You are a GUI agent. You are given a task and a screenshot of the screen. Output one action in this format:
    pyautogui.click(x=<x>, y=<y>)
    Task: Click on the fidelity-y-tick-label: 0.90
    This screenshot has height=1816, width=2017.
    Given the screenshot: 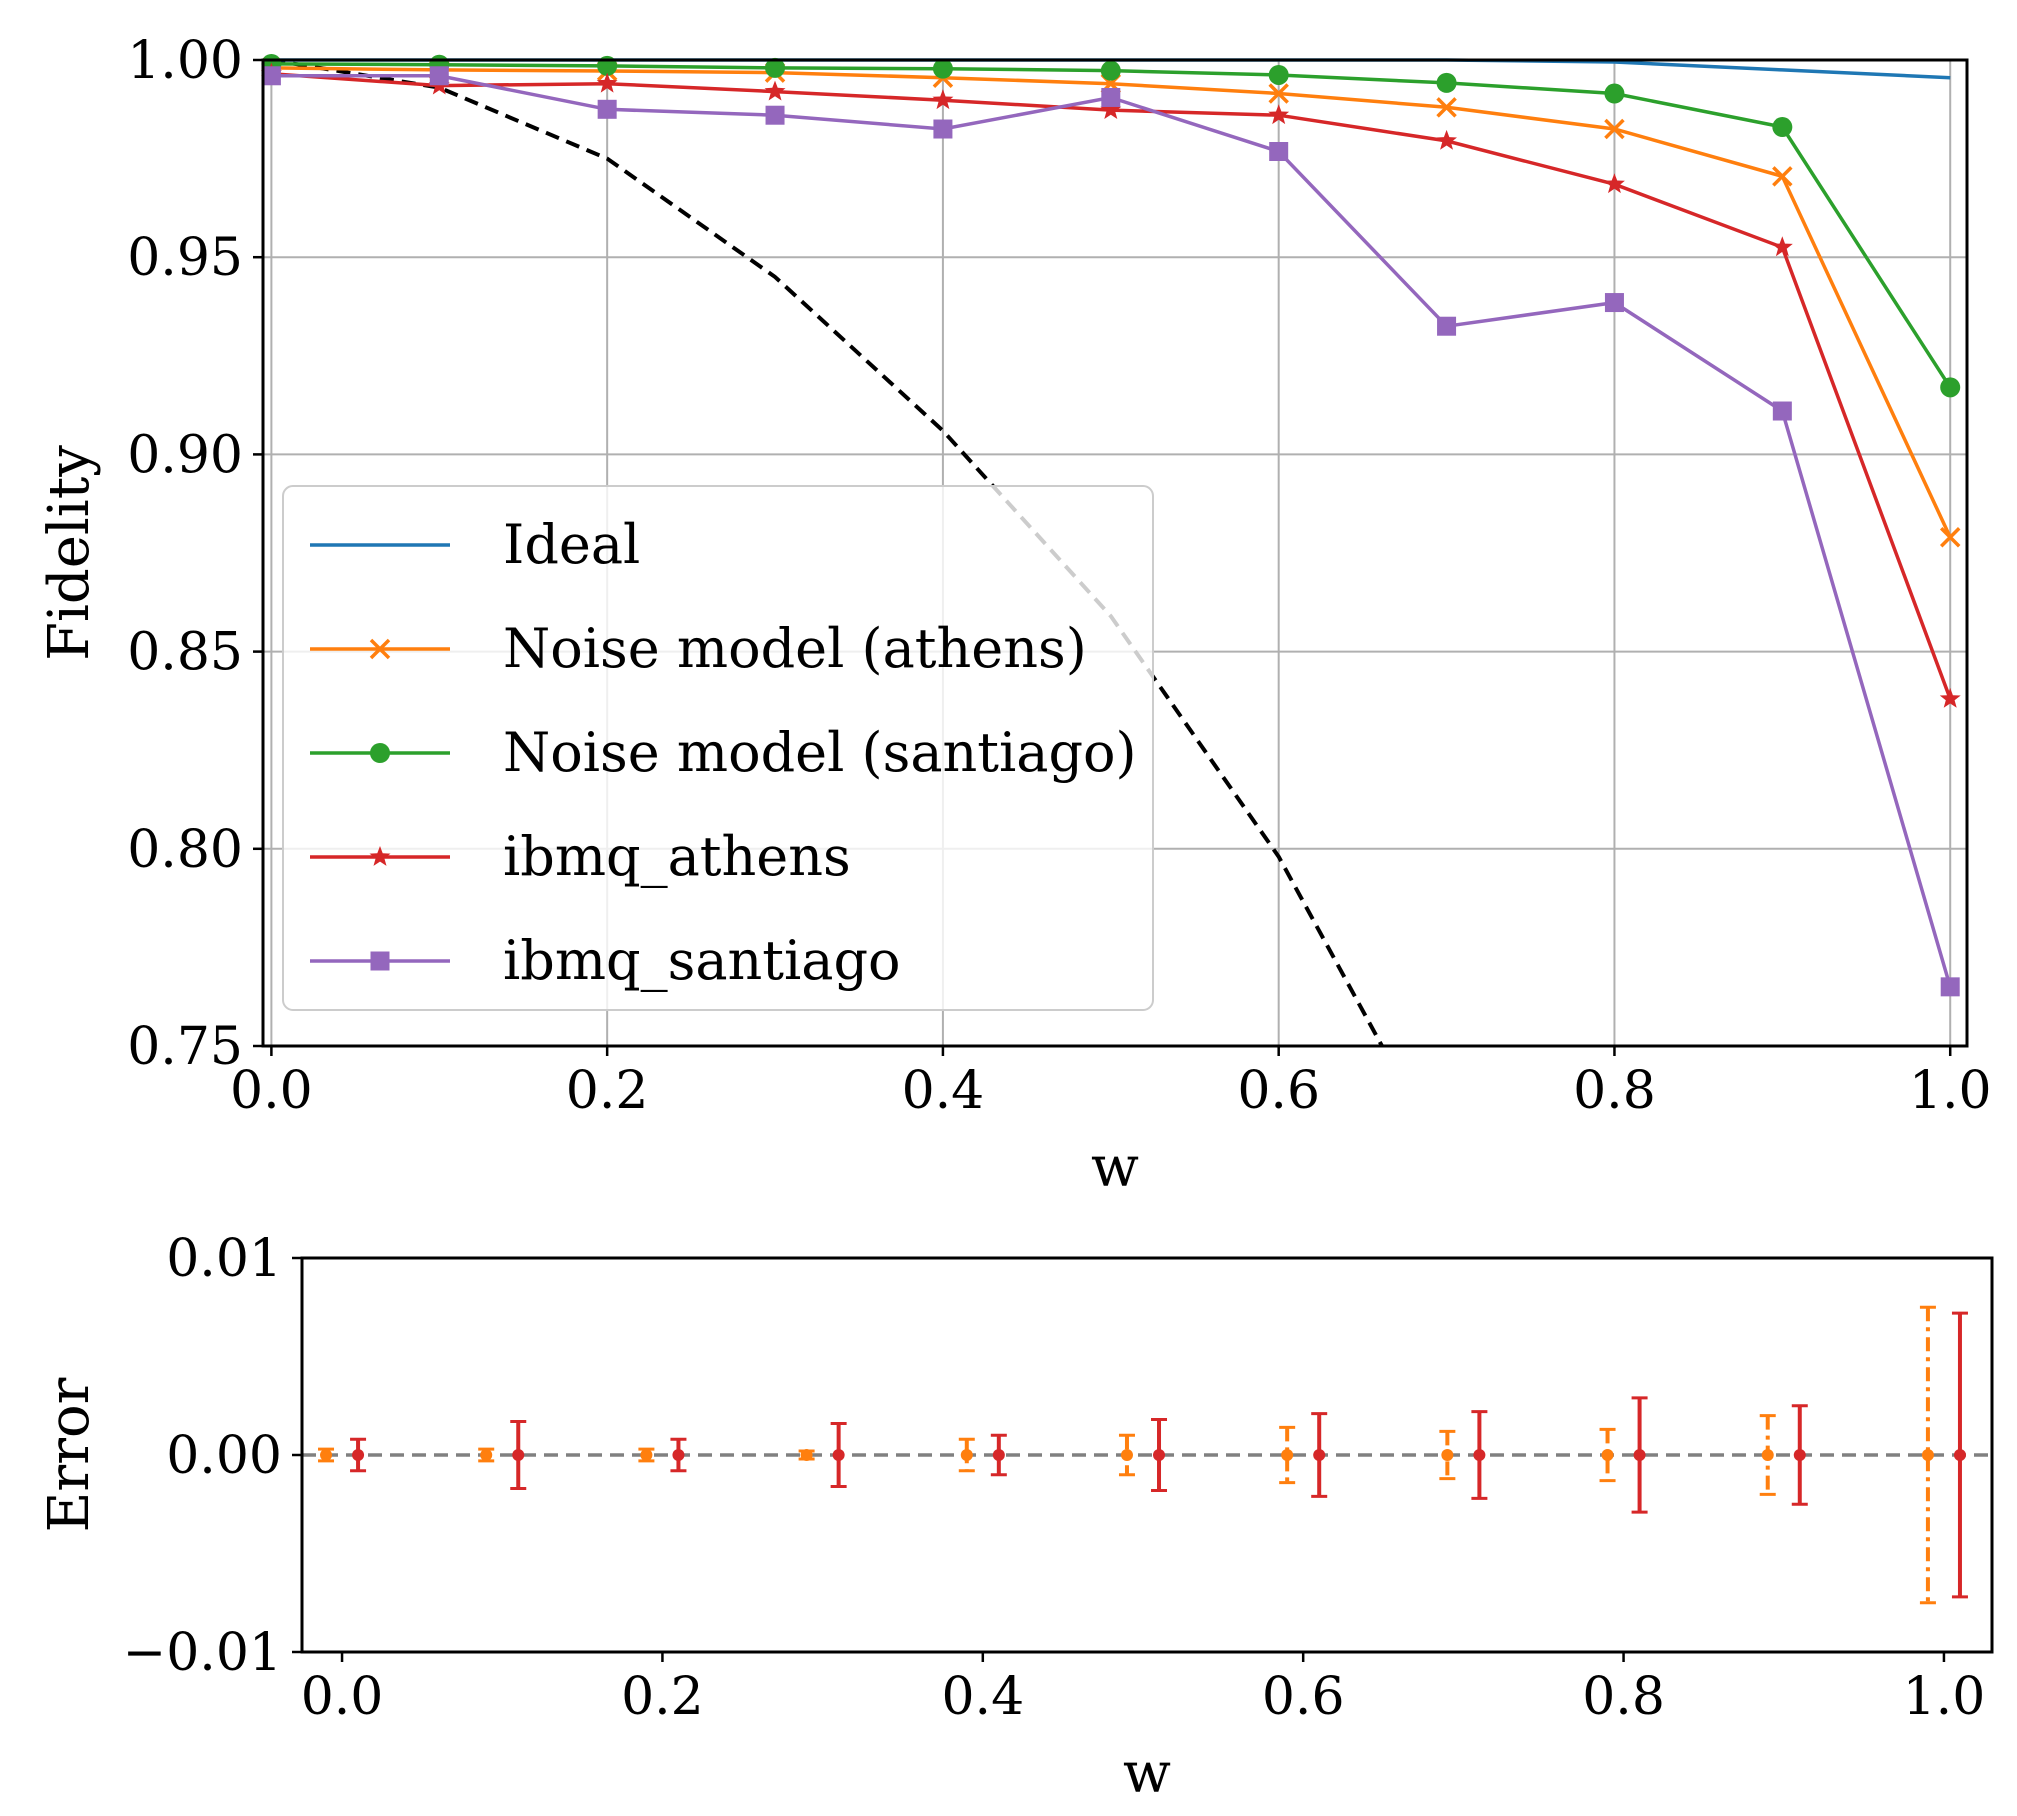 What is the action you would take?
    pyautogui.click(x=185, y=455)
    